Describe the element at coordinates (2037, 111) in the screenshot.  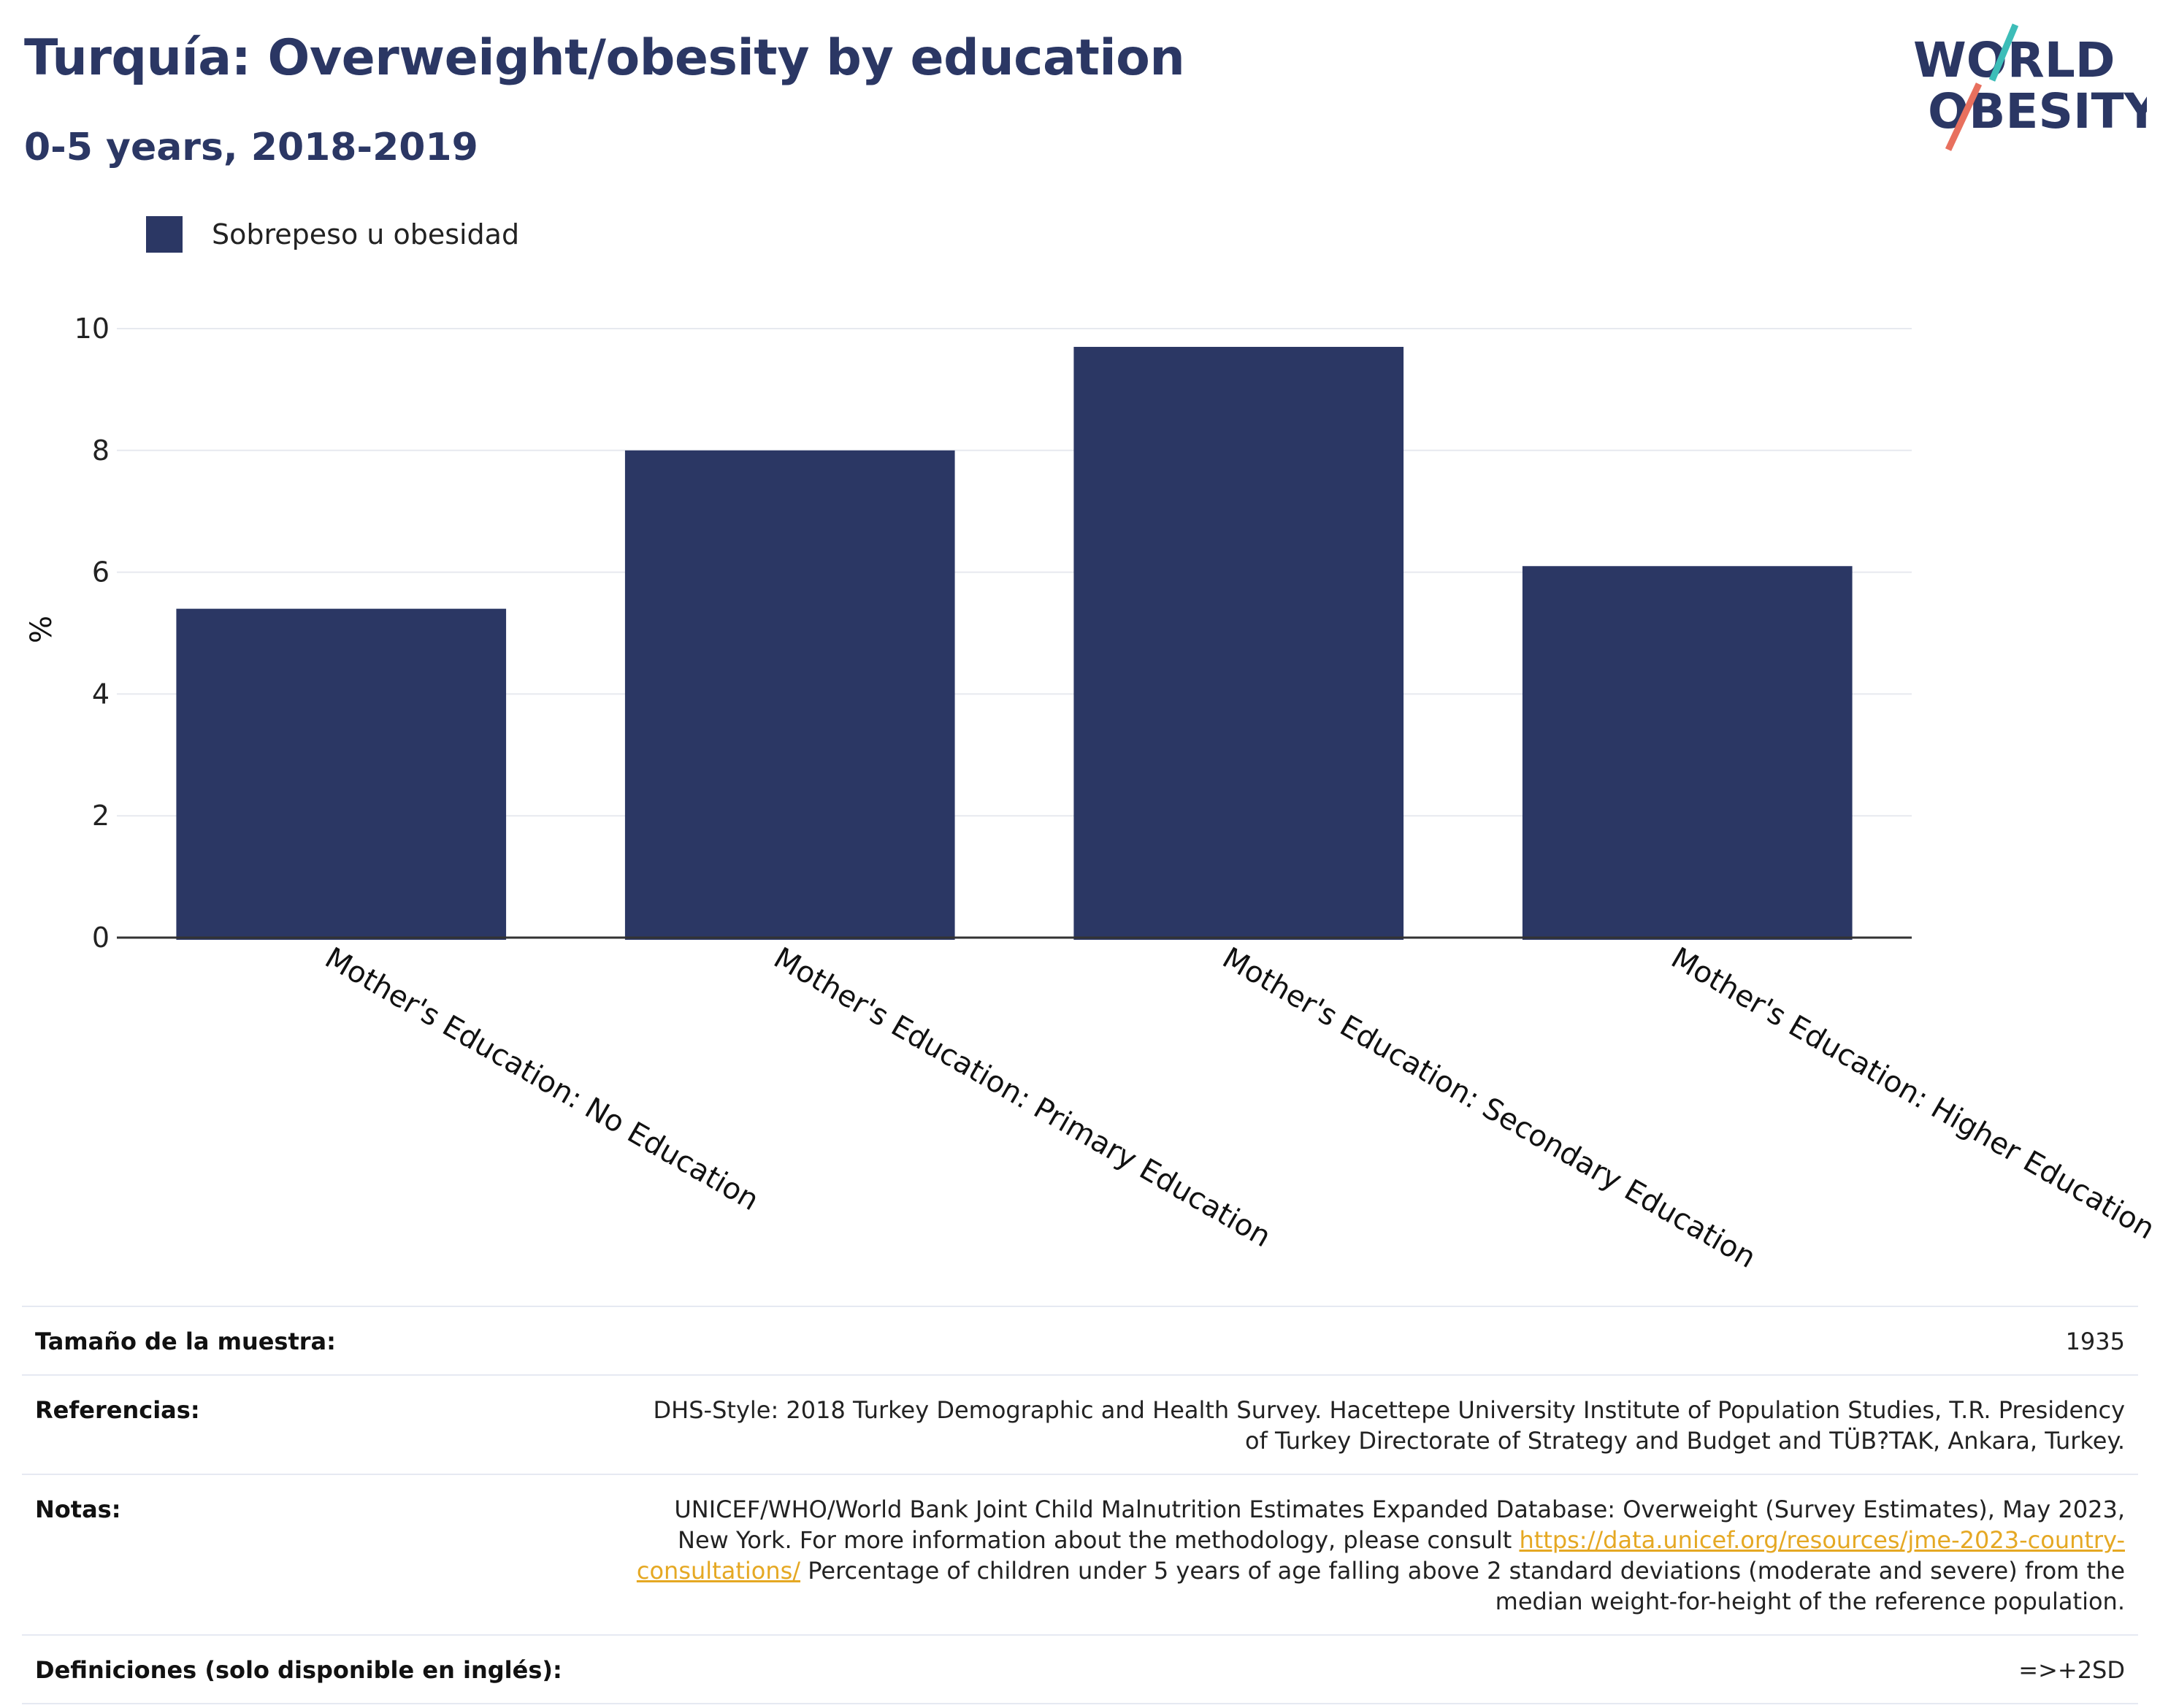
I see `logo-line-2: OBESITY` at that location.